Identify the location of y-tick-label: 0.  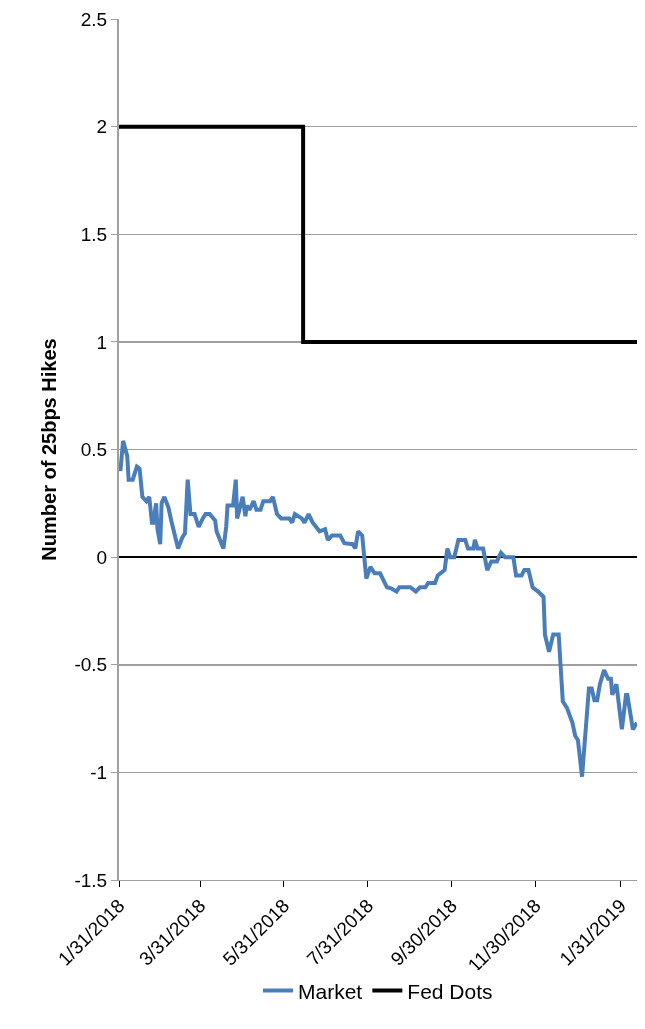
(102, 557).